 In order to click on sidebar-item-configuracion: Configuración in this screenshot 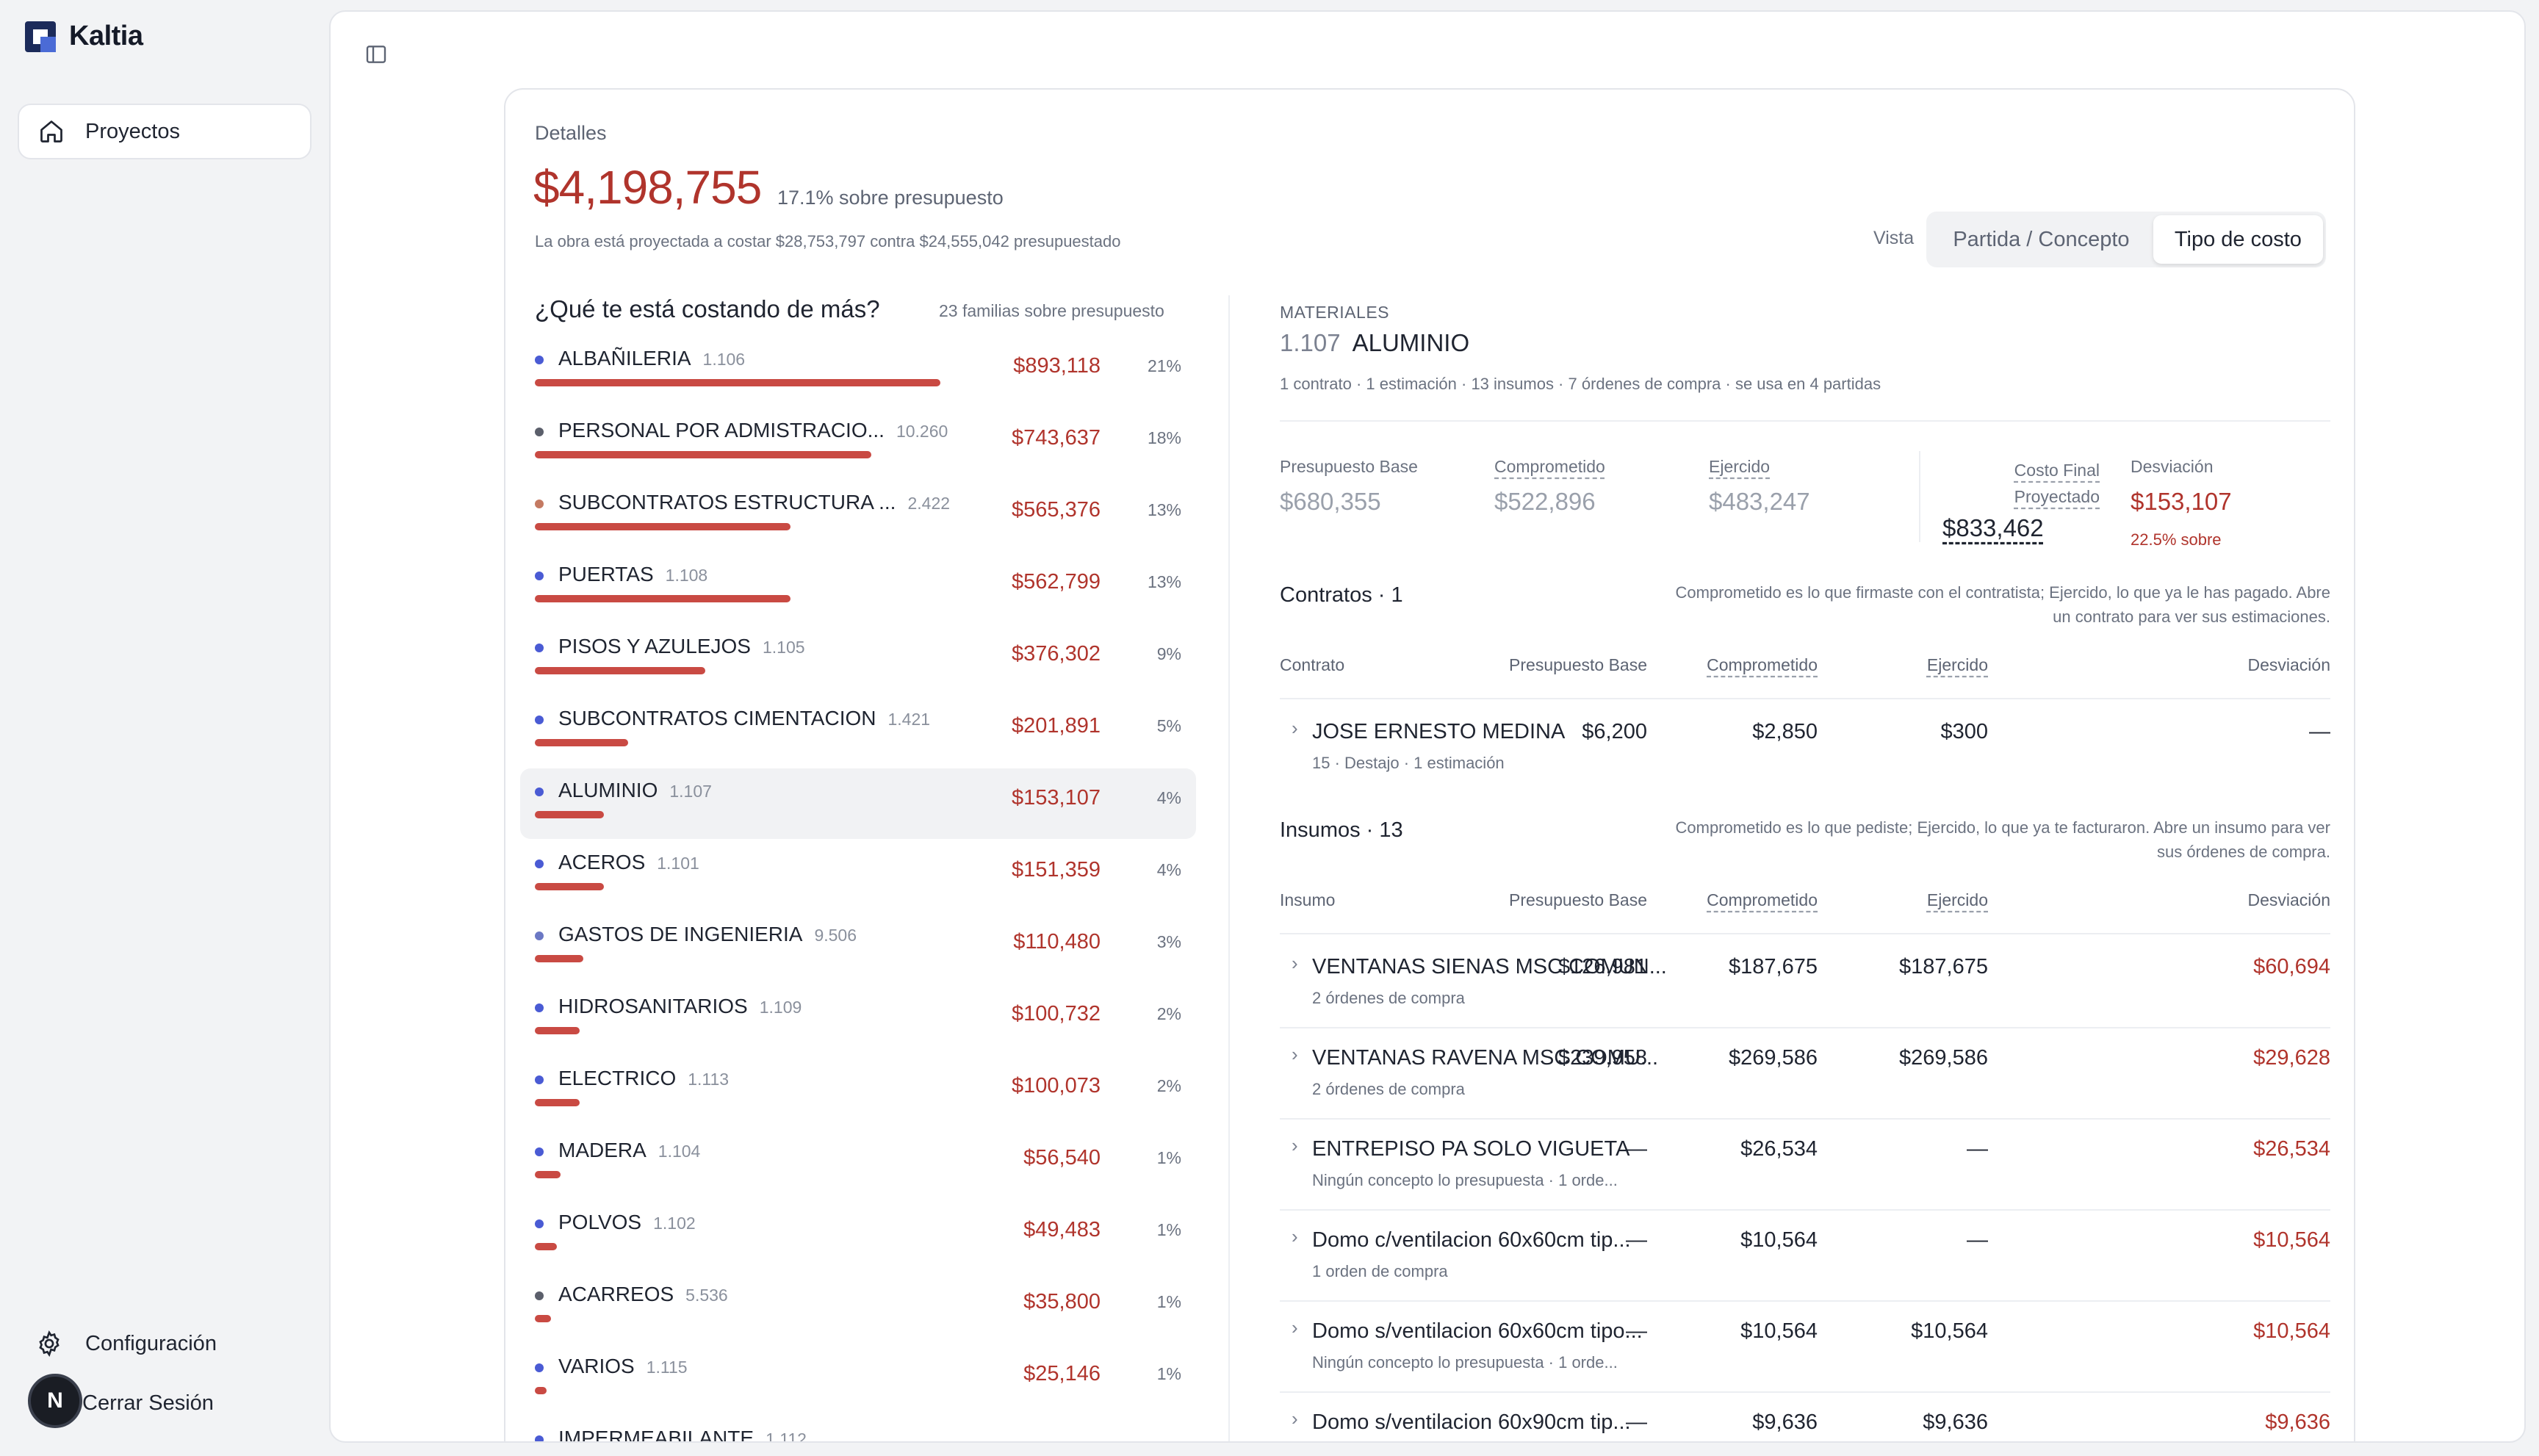, I will do `click(126, 1344)`.